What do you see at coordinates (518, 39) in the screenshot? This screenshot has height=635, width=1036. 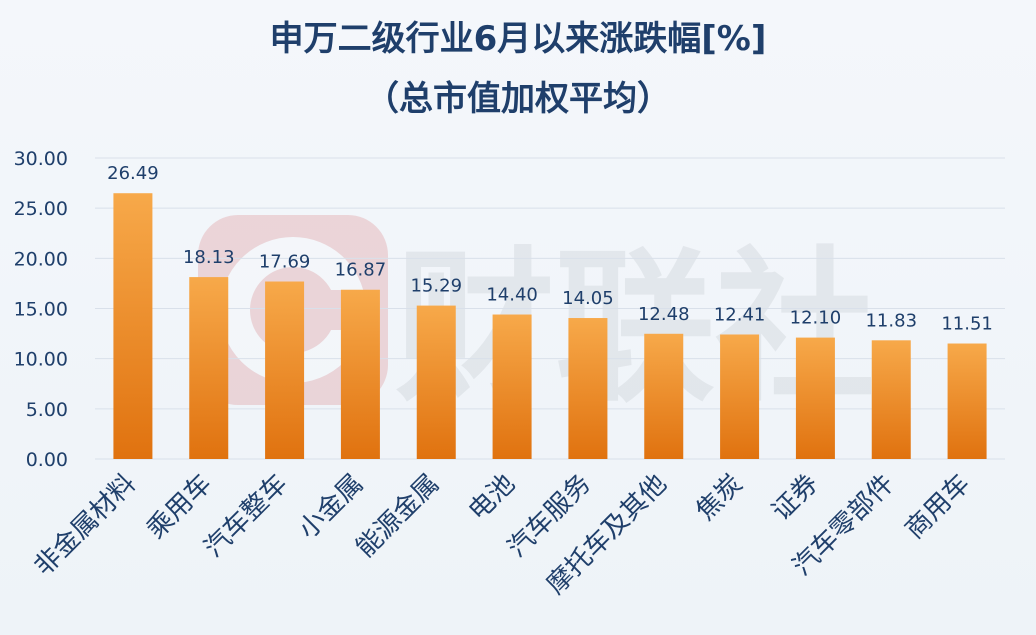 I see `chart-title: 申万二级行业6月以来涨跌幅[%]` at bounding box center [518, 39].